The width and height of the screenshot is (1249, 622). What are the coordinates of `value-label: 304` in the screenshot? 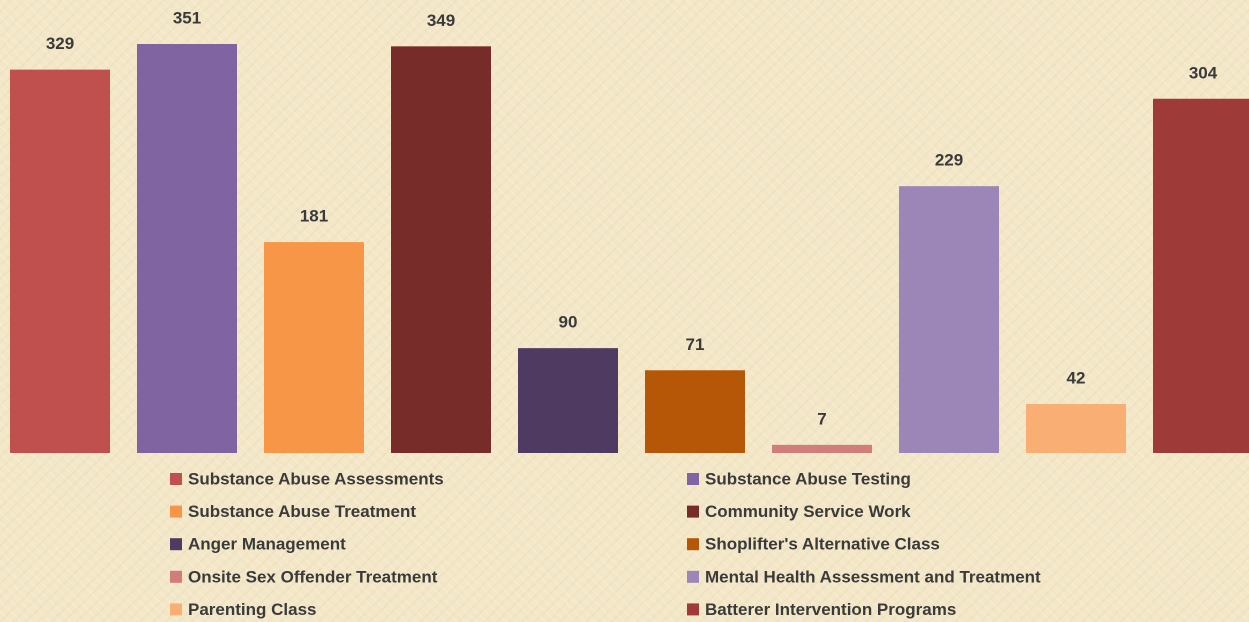 It's located at (1203, 72).